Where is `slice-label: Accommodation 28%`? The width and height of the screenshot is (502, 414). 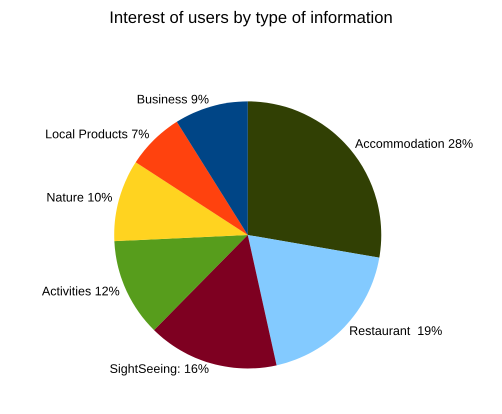 slice-label: Accommodation 28% is located at coordinates (414, 143).